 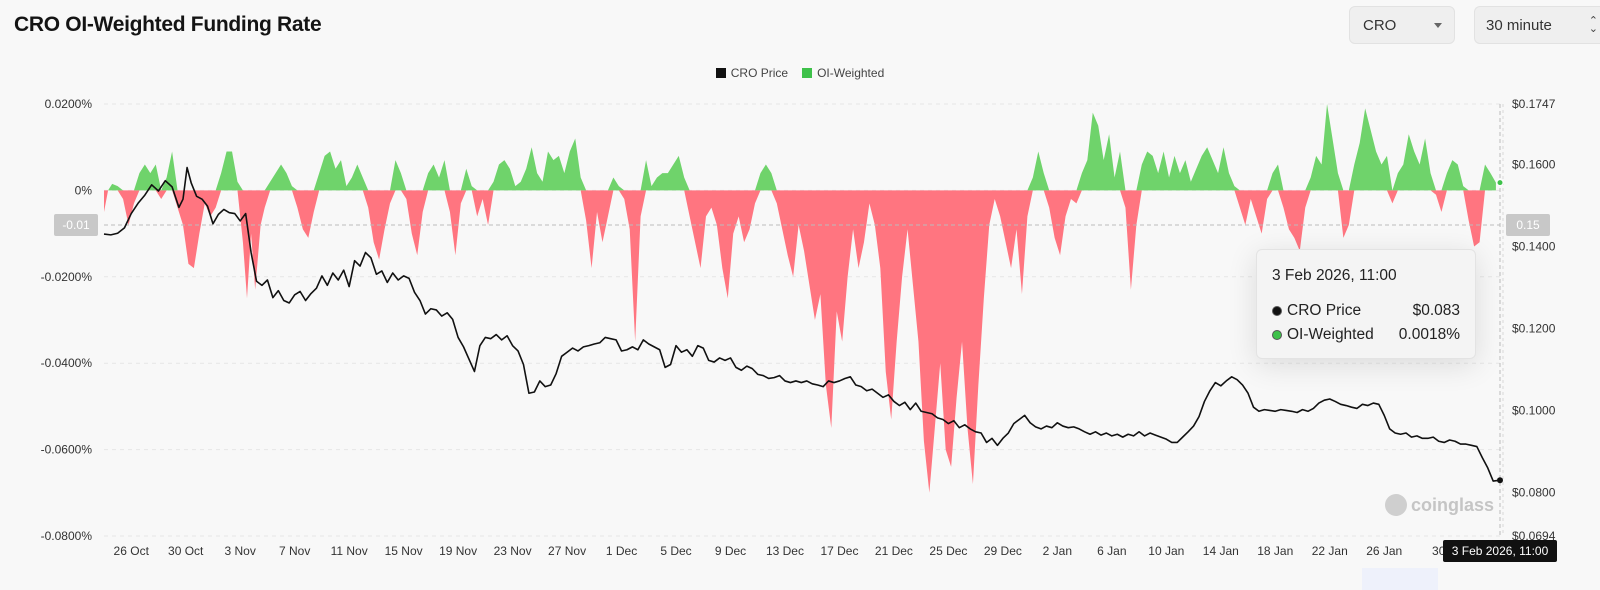 What do you see at coordinates (720, 73) in the screenshot?
I see `legend-swatch-price` at bounding box center [720, 73].